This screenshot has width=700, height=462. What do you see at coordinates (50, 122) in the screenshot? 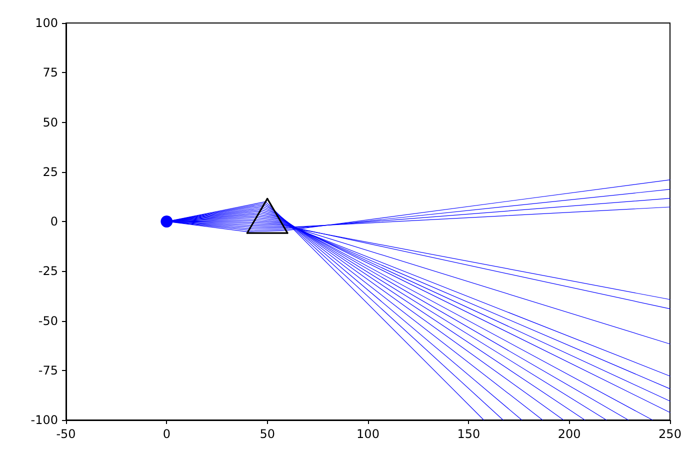
I see `y-tick-label: 50` at bounding box center [50, 122].